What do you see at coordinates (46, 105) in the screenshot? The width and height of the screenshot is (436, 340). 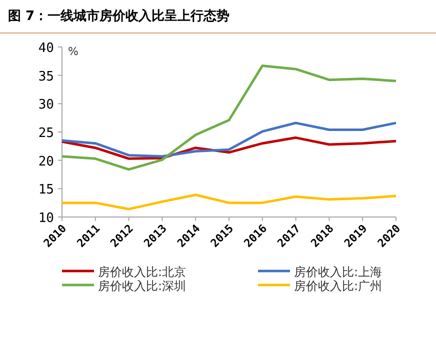 I see `y-tick-label: 30` at bounding box center [46, 105].